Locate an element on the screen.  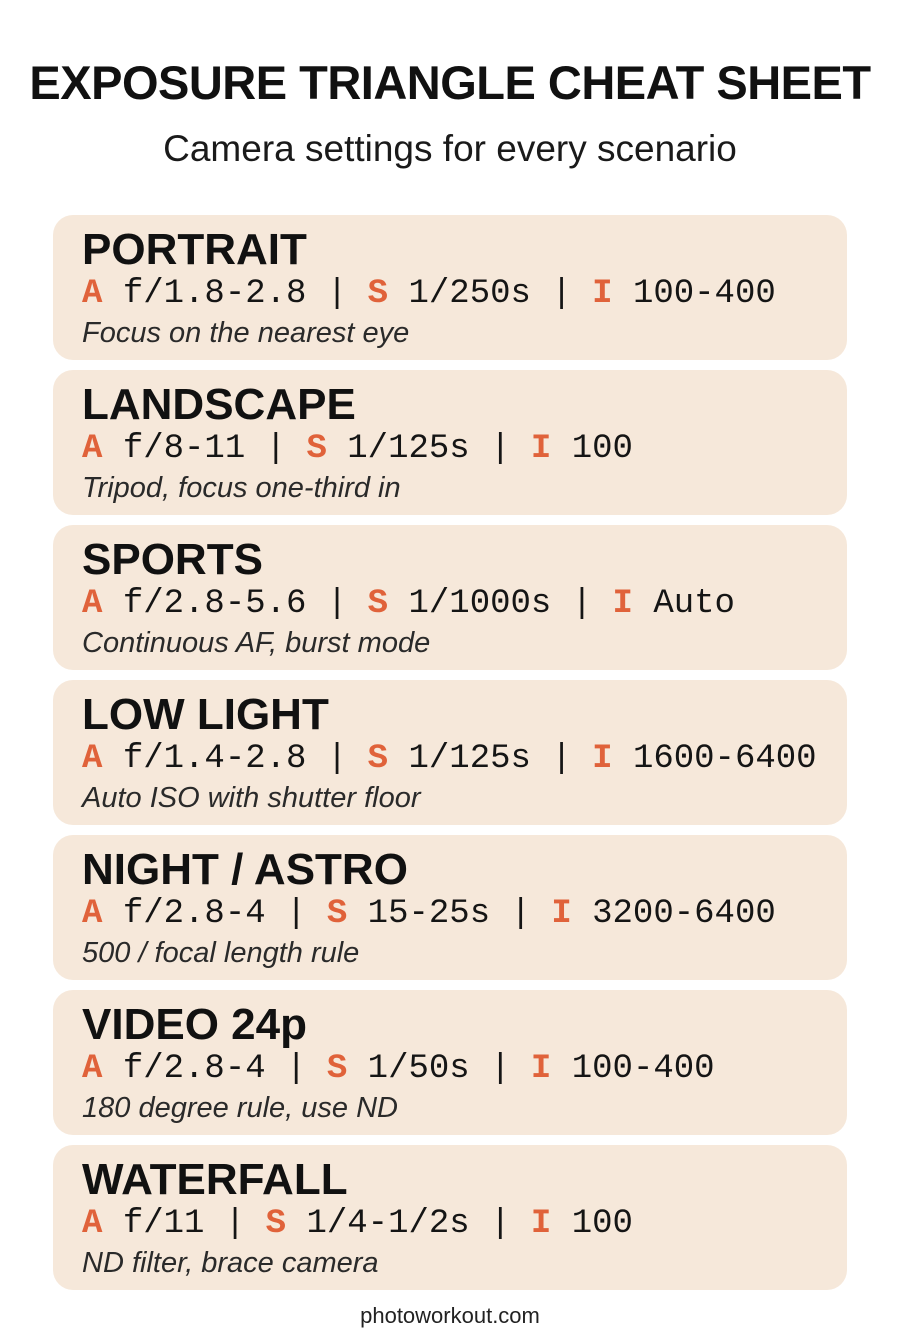
settings-line: A f/2.8-5.6 | S 1/1000s | I Auto is located at coordinates (408, 604).